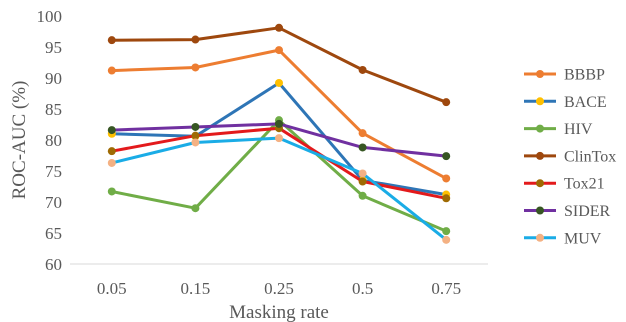  I want to click on legend-item: Tox21, so click(564, 184).